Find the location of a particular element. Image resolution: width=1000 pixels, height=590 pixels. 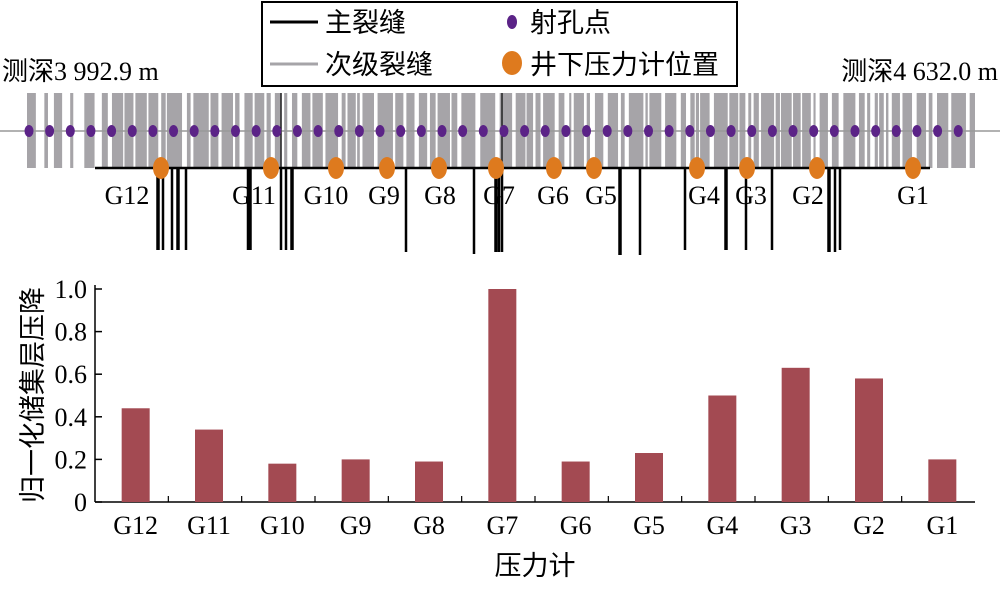

legend-secondary-fracture-label: 次级裂缝 is located at coordinates (379, 65).